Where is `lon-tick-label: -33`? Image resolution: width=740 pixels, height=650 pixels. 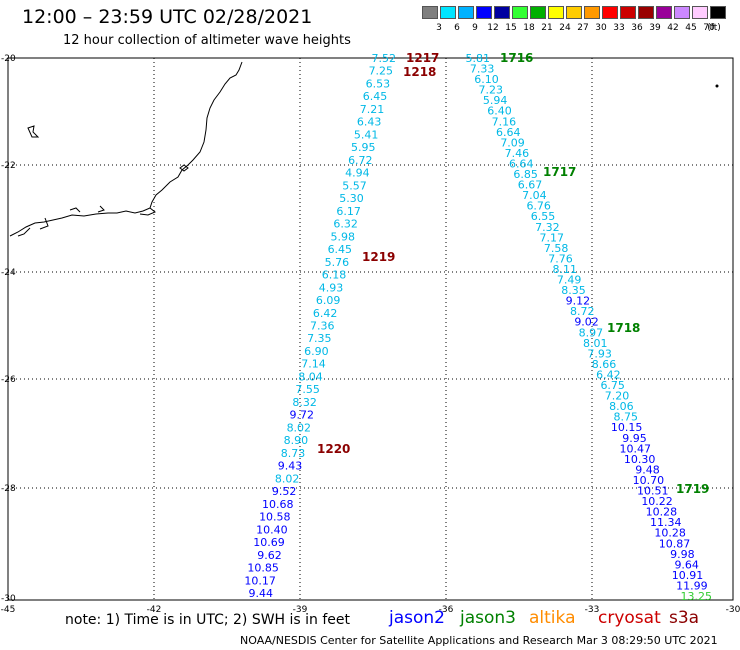
lon-tick-label: -33 is located at coordinates (592, 610).